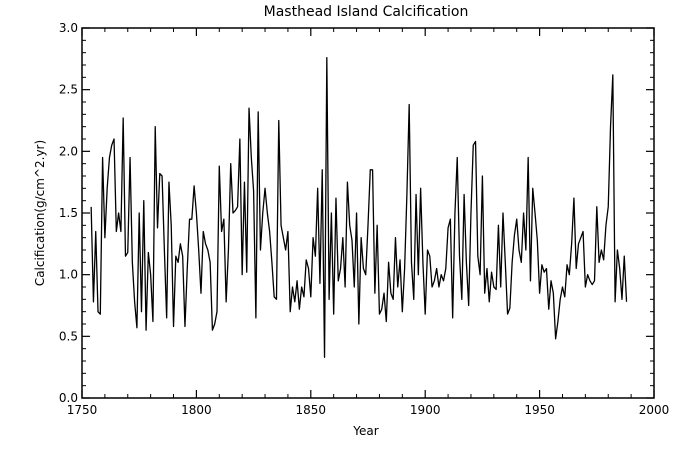 This screenshot has width=675, height=450. What do you see at coordinates (68, 28) in the screenshot?
I see `y-tick-label: 3.0` at bounding box center [68, 28].